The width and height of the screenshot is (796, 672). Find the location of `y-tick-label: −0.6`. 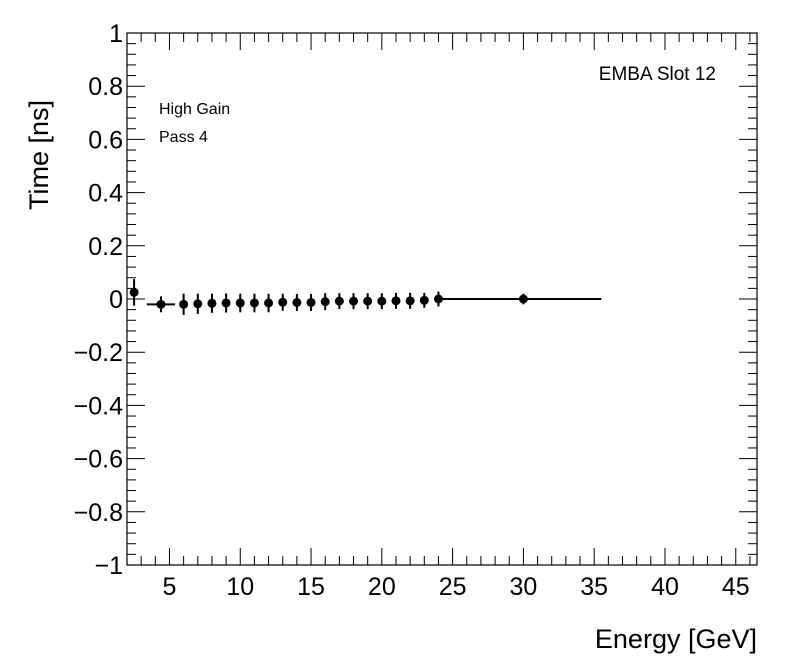

y-tick-label: −0.6 is located at coordinates (98, 460).